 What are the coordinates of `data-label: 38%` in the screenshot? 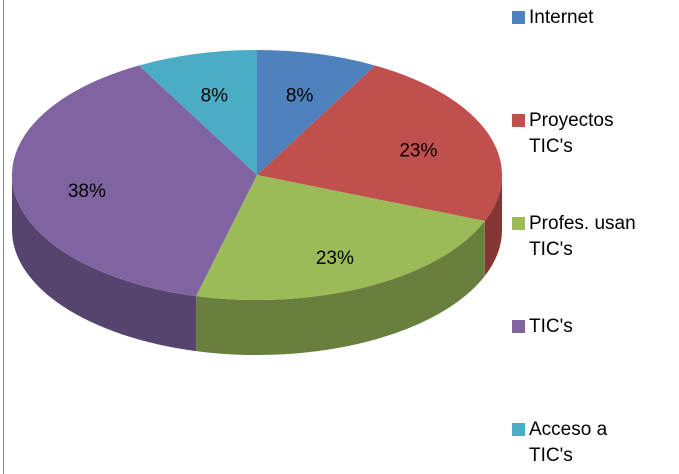 It's located at (87, 191).